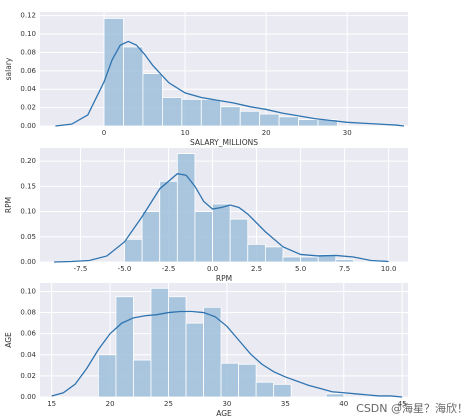  Describe the element at coordinates (185, 133) in the screenshot. I see `x-tick-label: 10` at that location.